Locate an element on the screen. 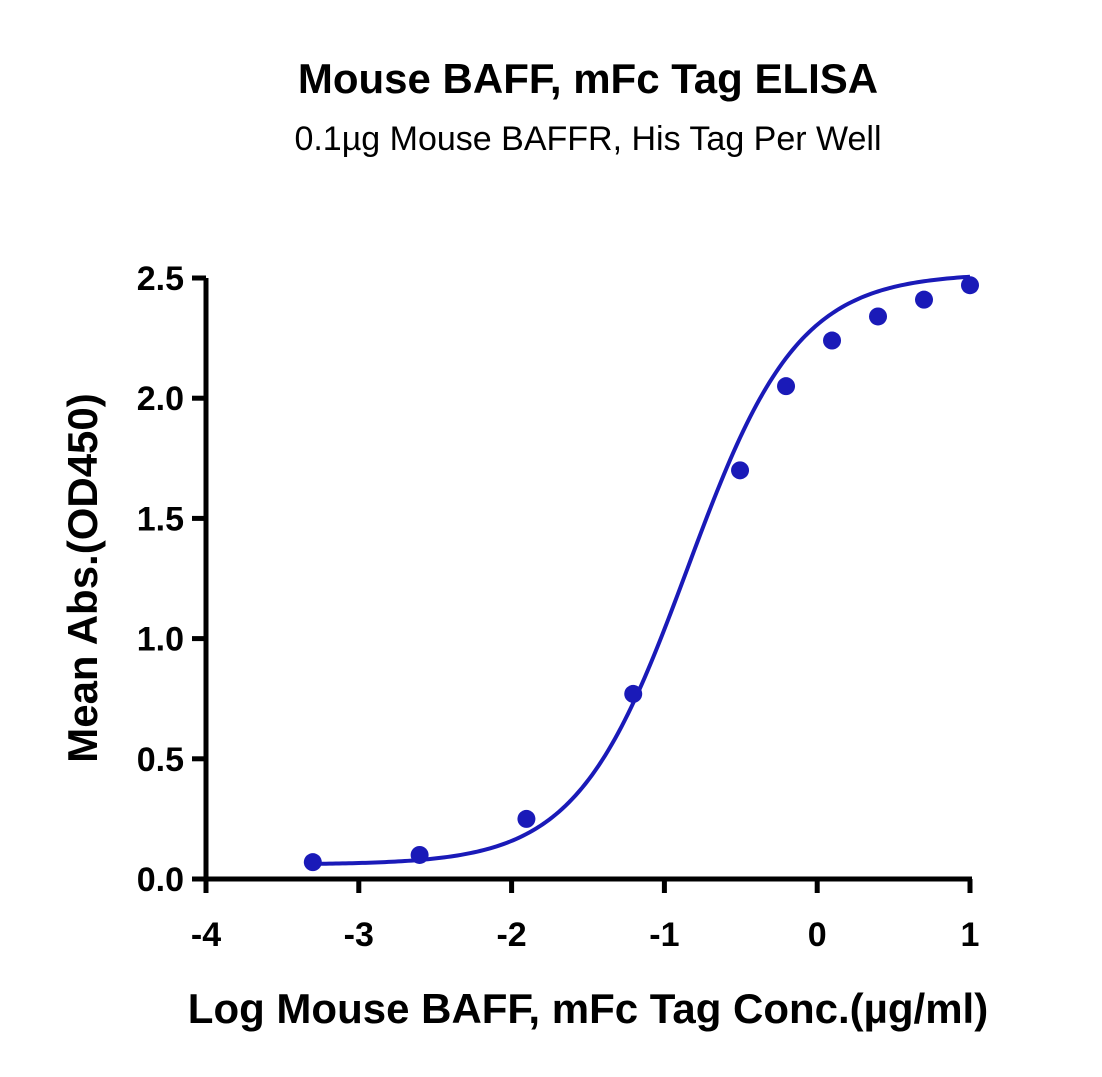 This screenshot has width=1102, height=1077. x-tick-label: 0 is located at coordinates (817, 935).